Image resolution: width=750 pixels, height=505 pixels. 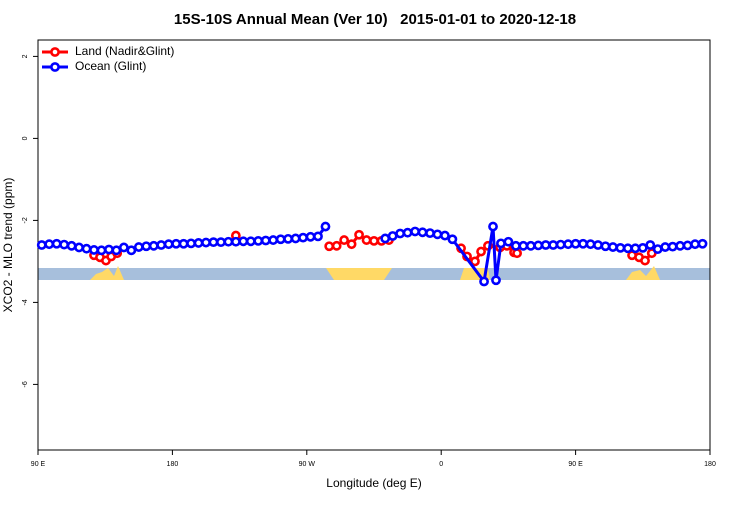 I want to click on x-axis-label: Longitude (deg E), so click(x=373, y=483).